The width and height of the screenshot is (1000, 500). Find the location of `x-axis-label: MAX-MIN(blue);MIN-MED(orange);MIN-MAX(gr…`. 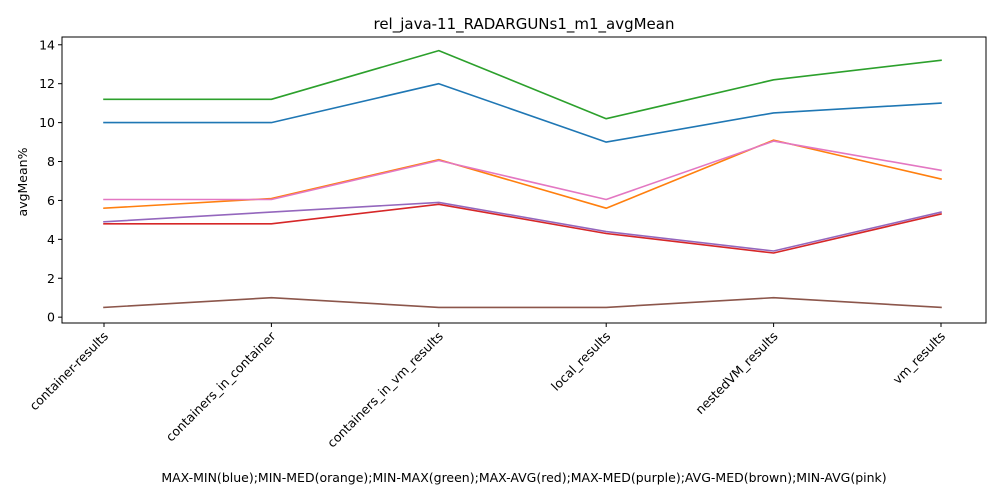

x-axis-label: MAX-MIN(blue);MIN-MED(orange);MIN-MAX(gr… is located at coordinates (523, 477).